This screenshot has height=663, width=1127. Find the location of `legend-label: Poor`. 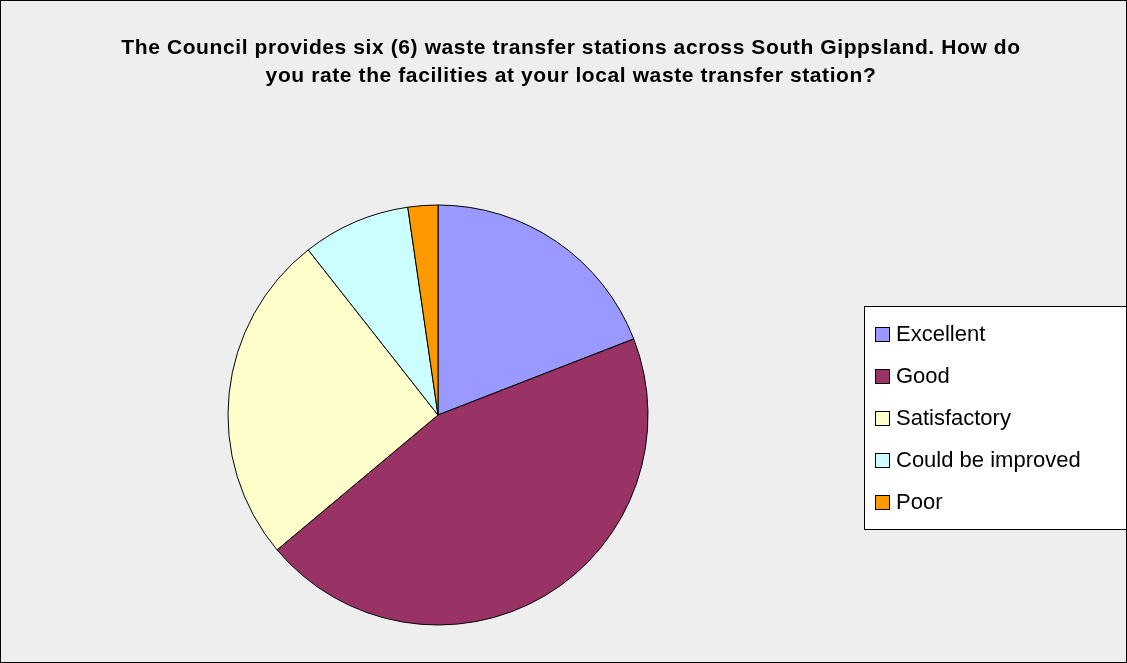

legend-label: Poor is located at coordinates (919, 502).